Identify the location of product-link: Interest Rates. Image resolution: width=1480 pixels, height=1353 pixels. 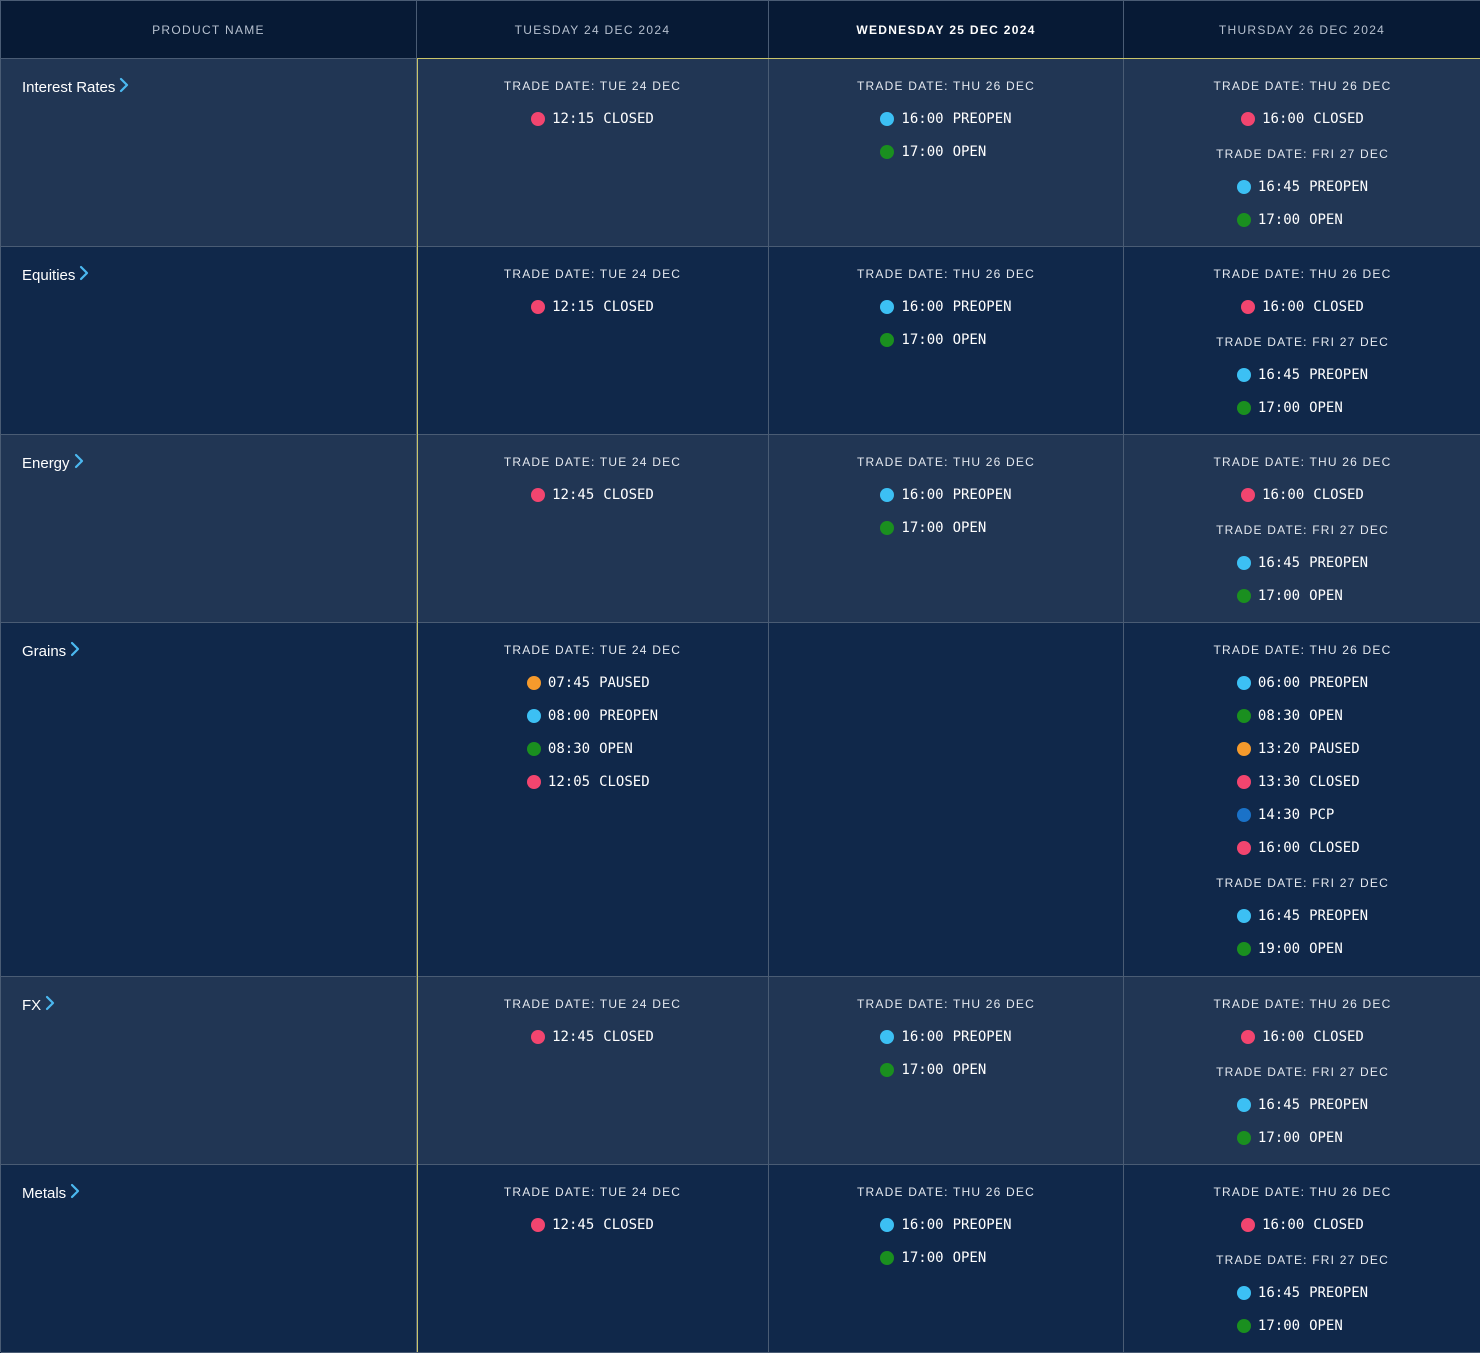
(75, 86).